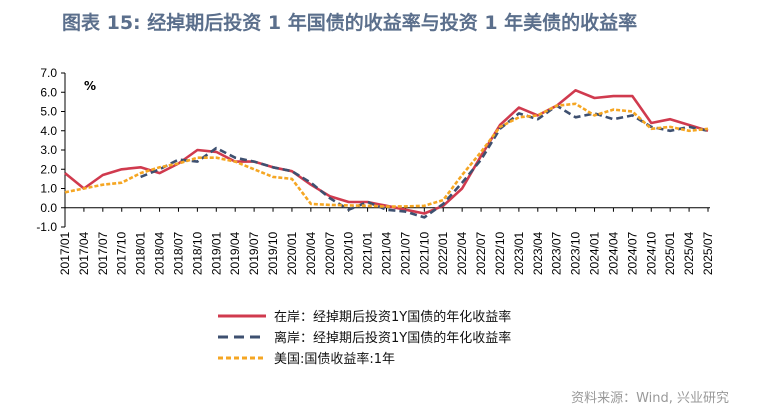 The image size is (763, 415). I want to click on x-tick-label: 2023/07, so click(557, 253).